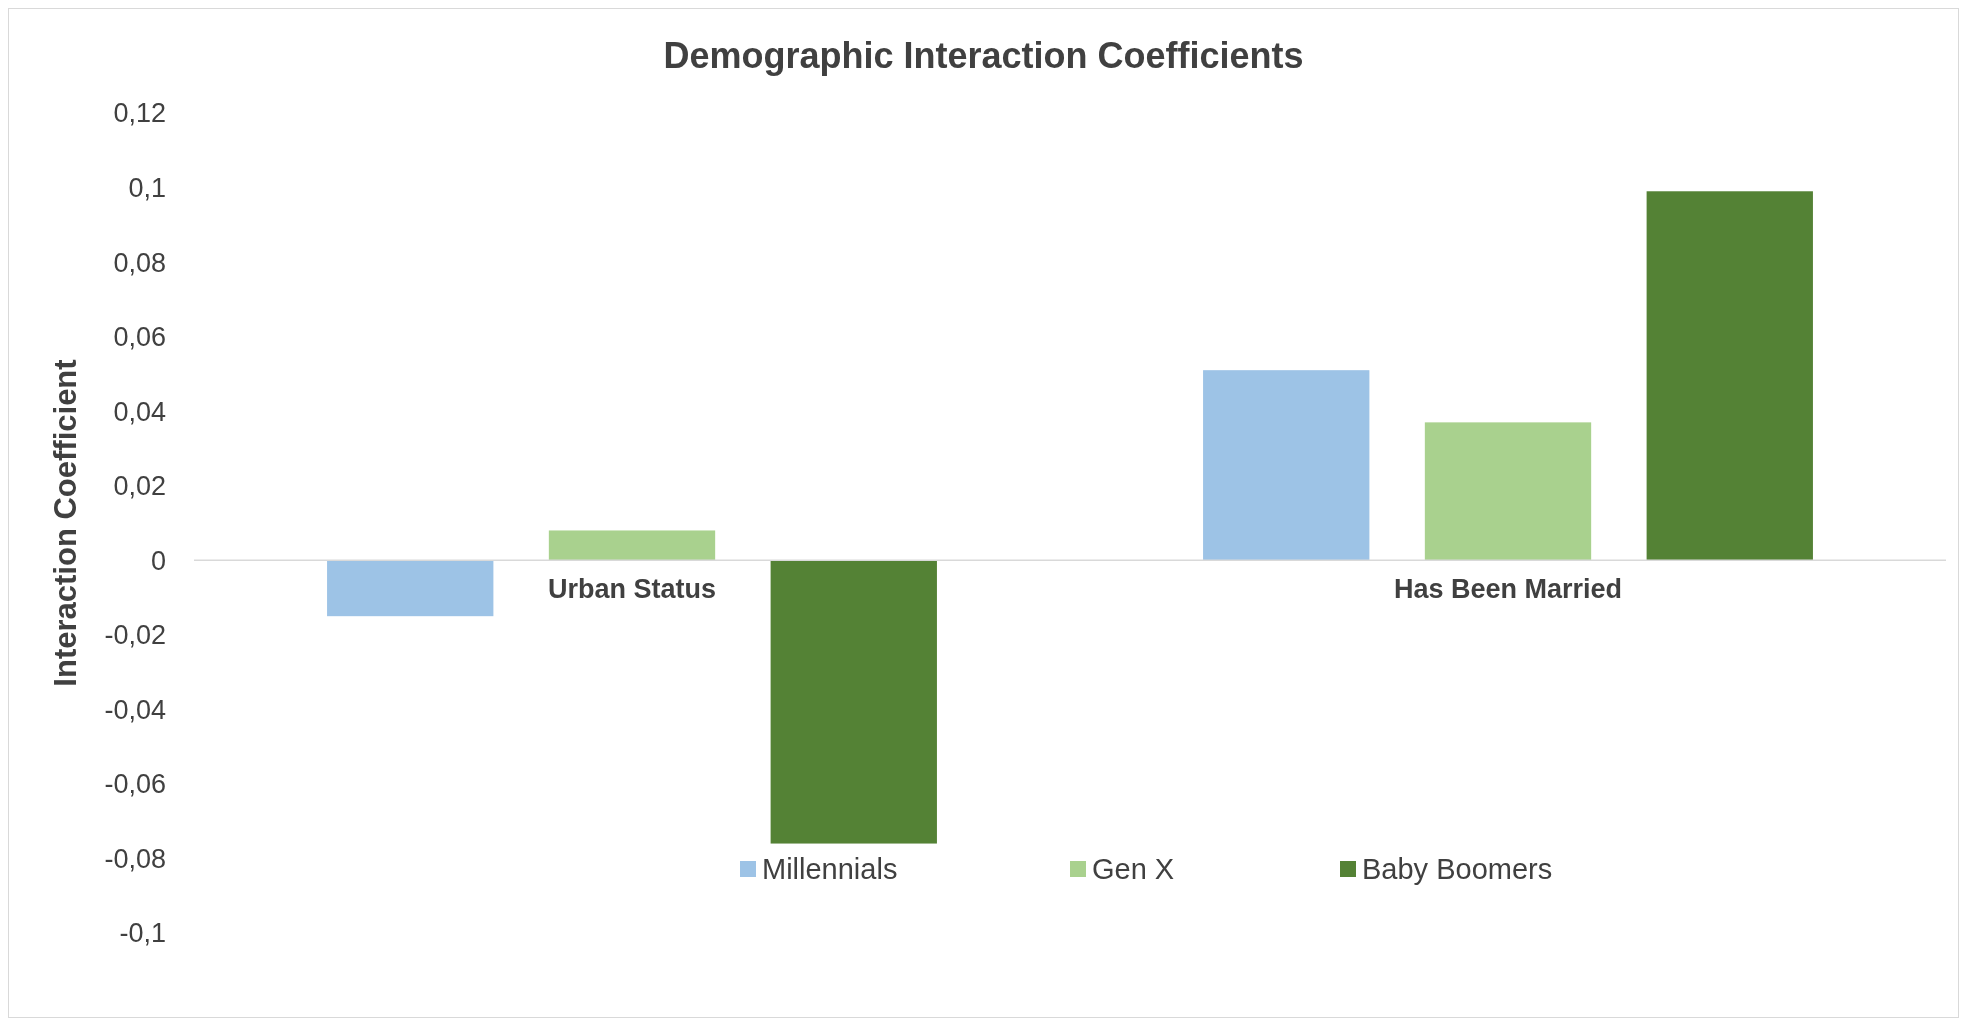 The image size is (1967, 1026). What do you see at coordinates (65, 523) in the screenshot?
I see `y-axis-title: Interaction Coefficient` at bounding box center [65, 523].